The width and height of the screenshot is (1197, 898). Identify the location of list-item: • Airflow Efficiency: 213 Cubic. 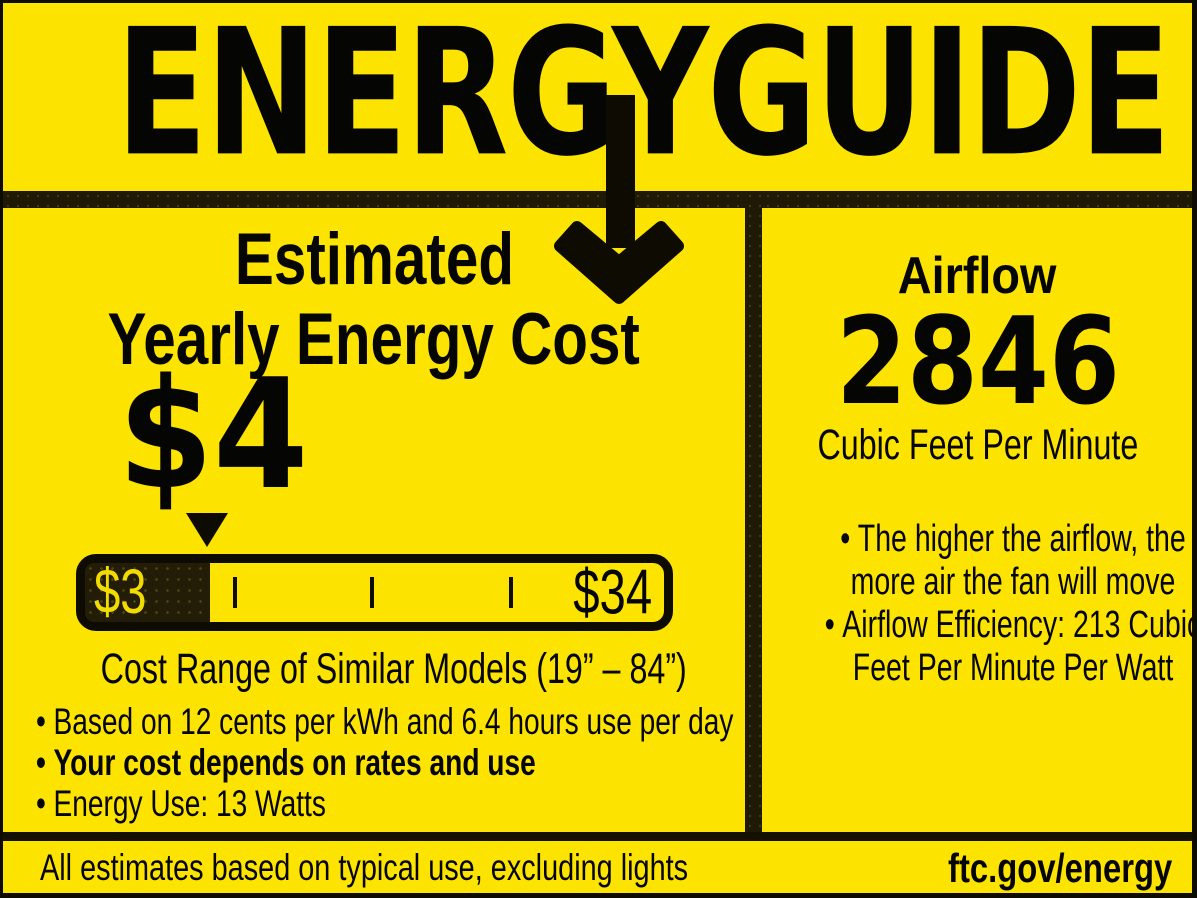
(1010, 625).